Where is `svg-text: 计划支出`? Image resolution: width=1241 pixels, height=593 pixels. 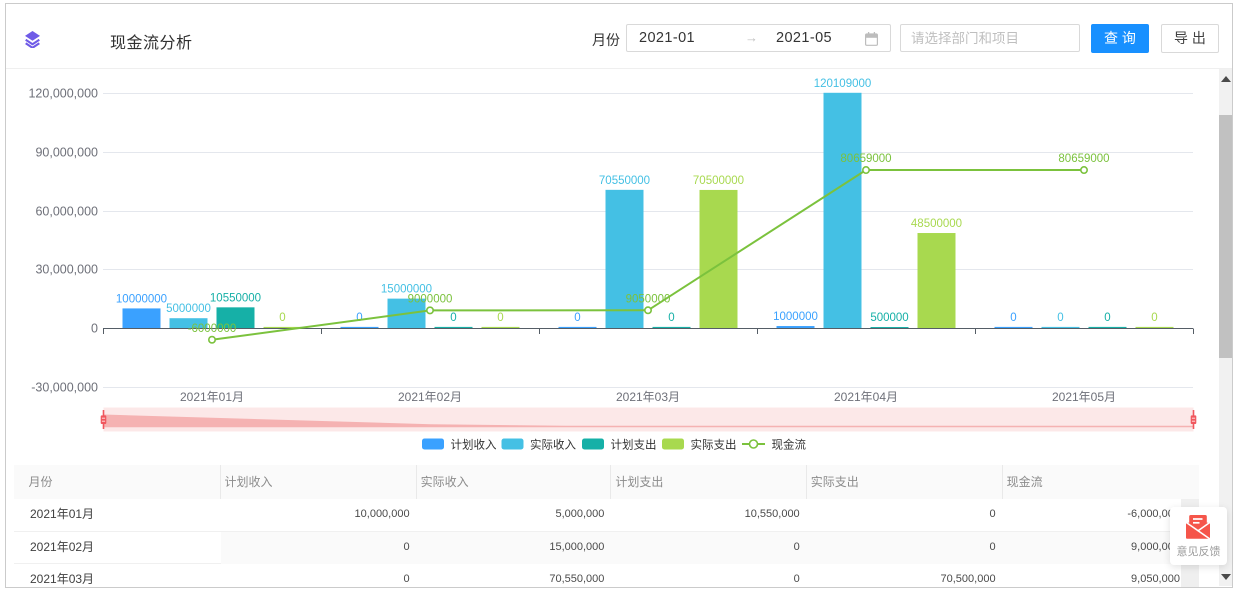
svg-text: 计划支出 is located at coordinates (634, 445).